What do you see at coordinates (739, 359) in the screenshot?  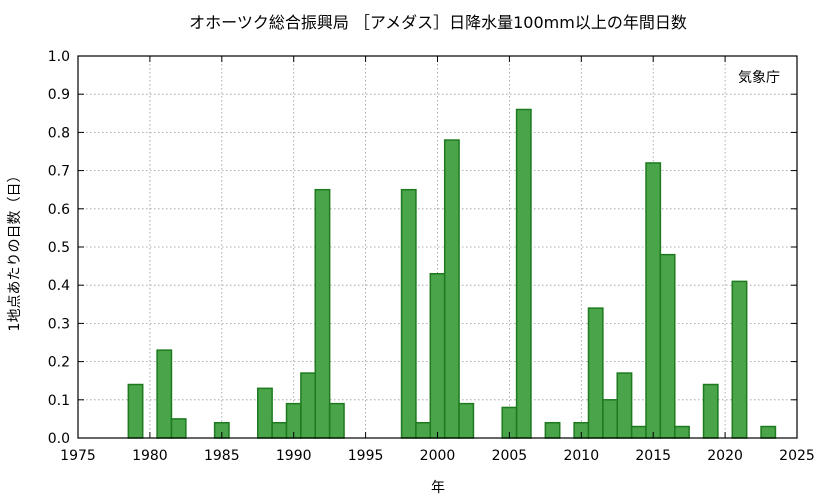 I see `bar-2021` at bounding box center [739, 359].